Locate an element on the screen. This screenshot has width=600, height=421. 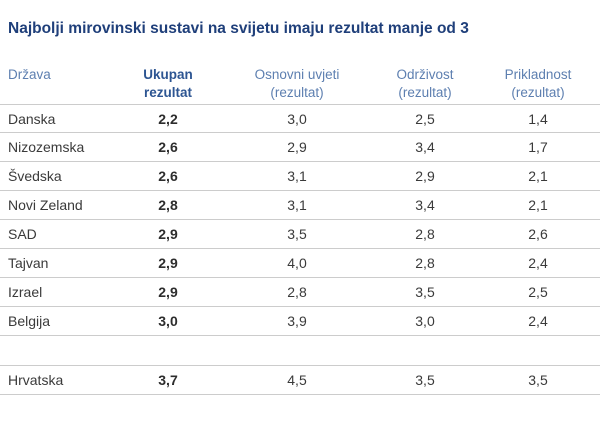
cell-sustainability: 3,0 is located at coordinates (425, 321).